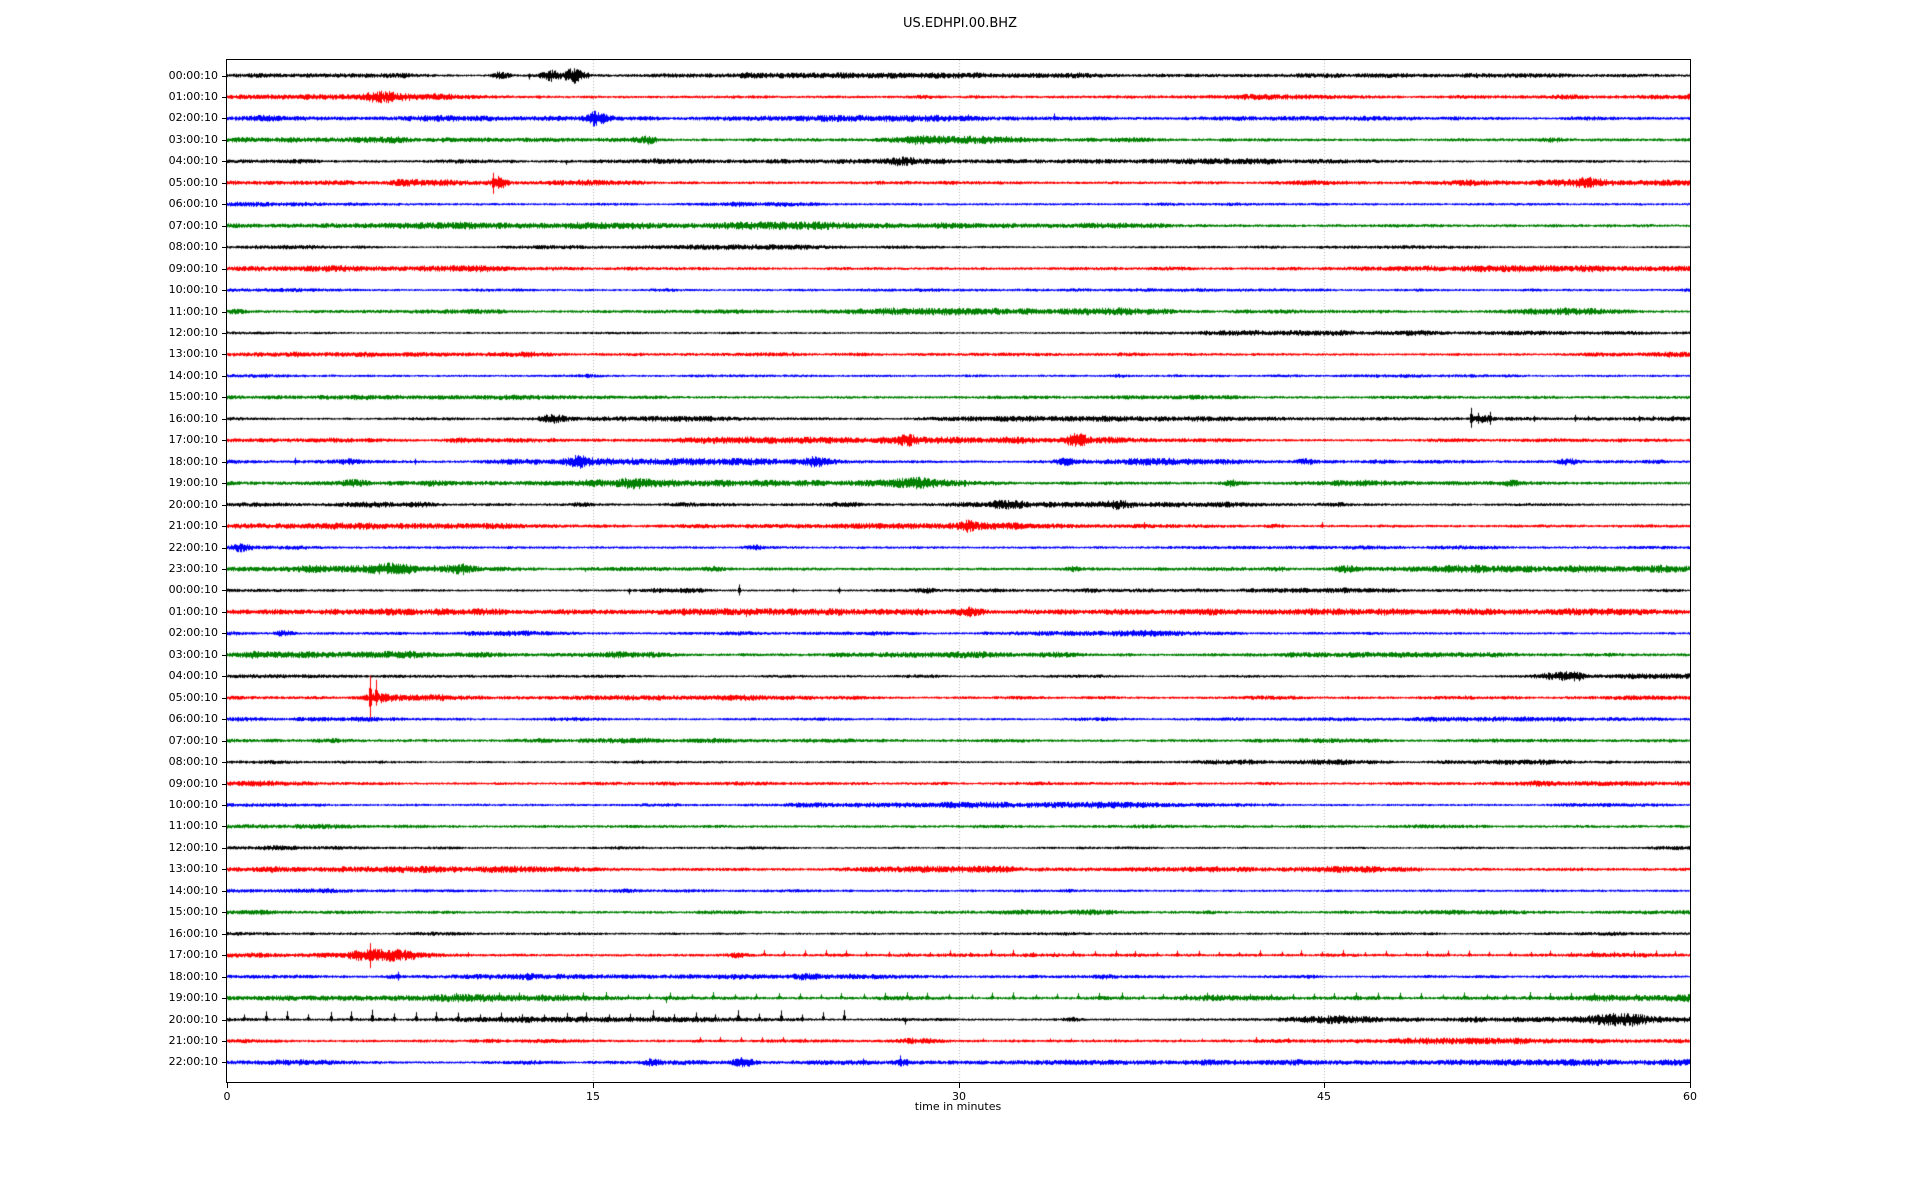 The width and height of the screenshot is (1920, 1200). Describe the element at coordinates (193, 847) in the screenshot. I see `y-tick-label: 12:00:10` at that location.